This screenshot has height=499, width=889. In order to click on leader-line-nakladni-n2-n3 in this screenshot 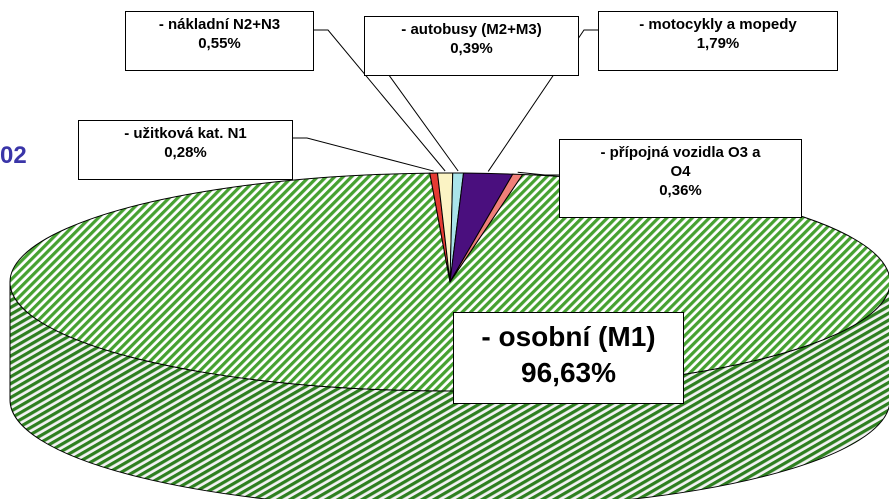, I will do `click(380, 100)`.